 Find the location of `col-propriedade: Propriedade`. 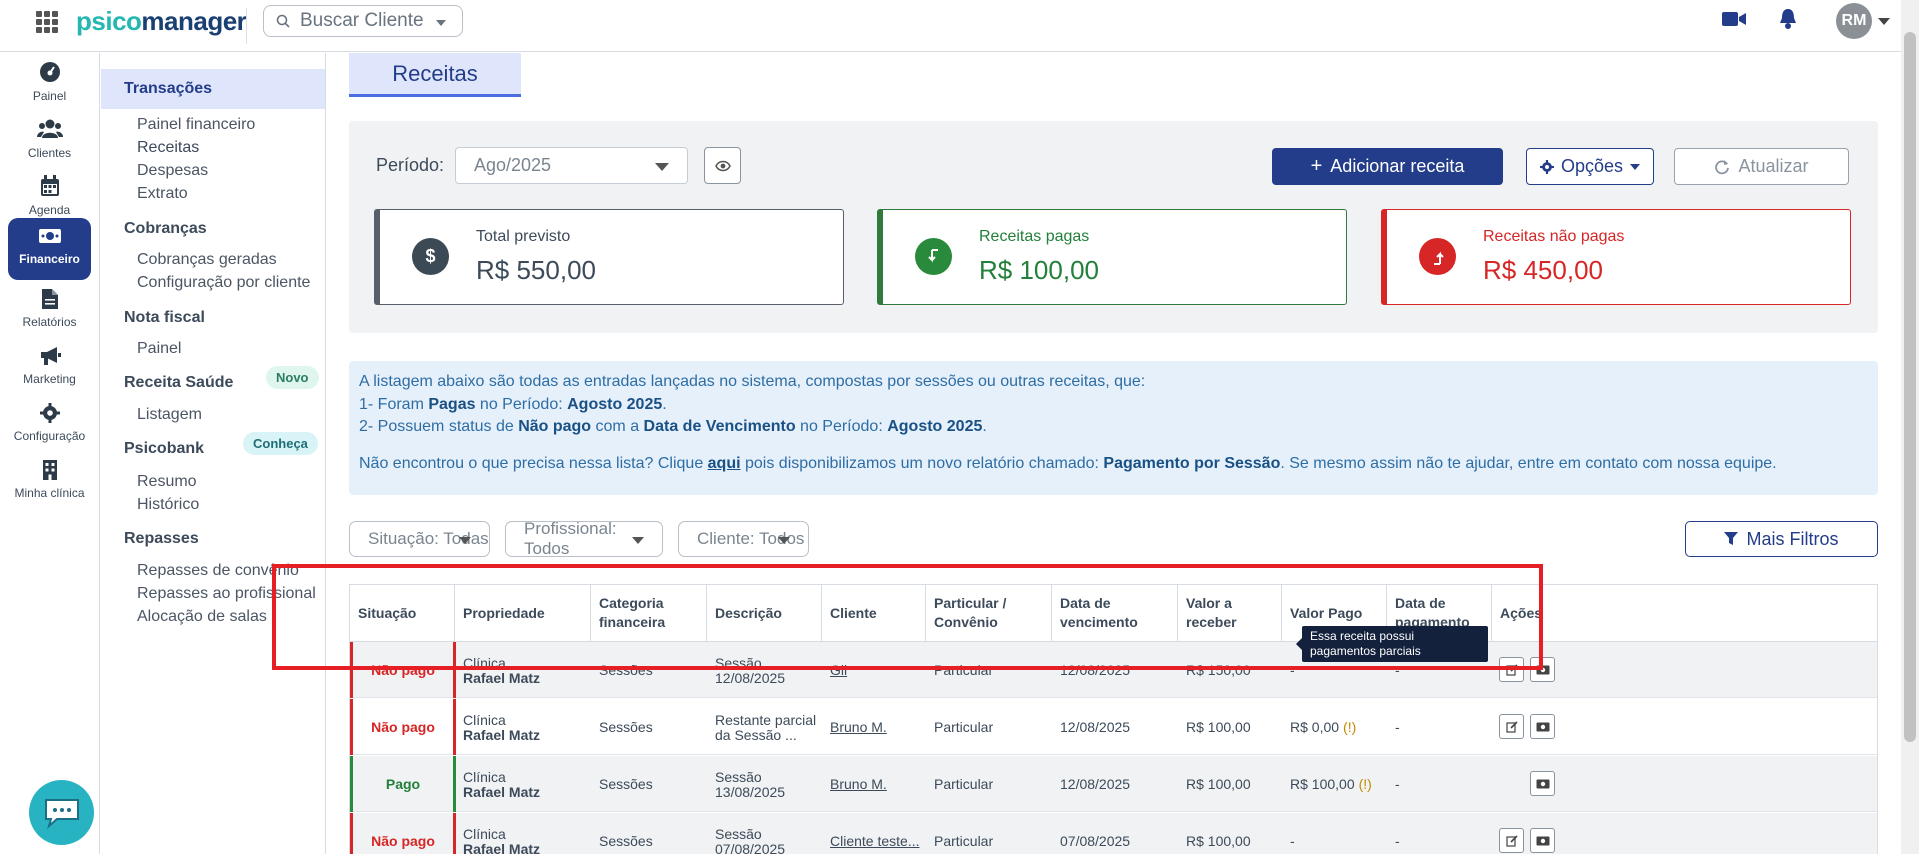

col-propriedade: Propriedade is located at coordinates (523, 613).